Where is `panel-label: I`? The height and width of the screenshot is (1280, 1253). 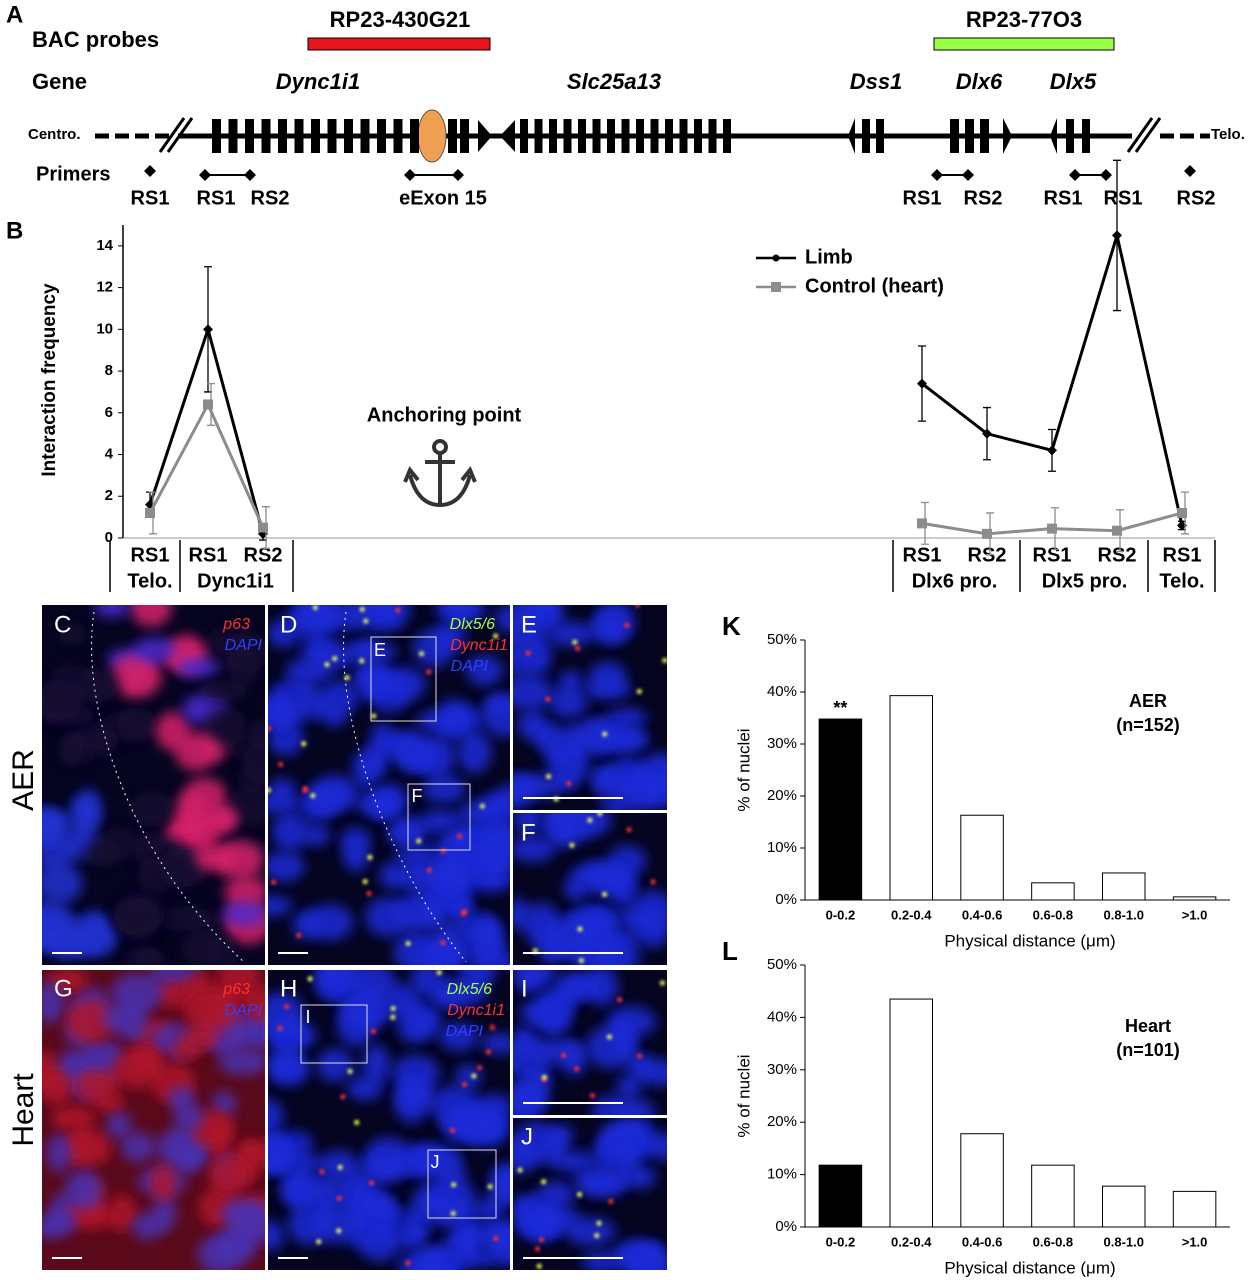 panel-label: I is located at coordinates (524, 988).